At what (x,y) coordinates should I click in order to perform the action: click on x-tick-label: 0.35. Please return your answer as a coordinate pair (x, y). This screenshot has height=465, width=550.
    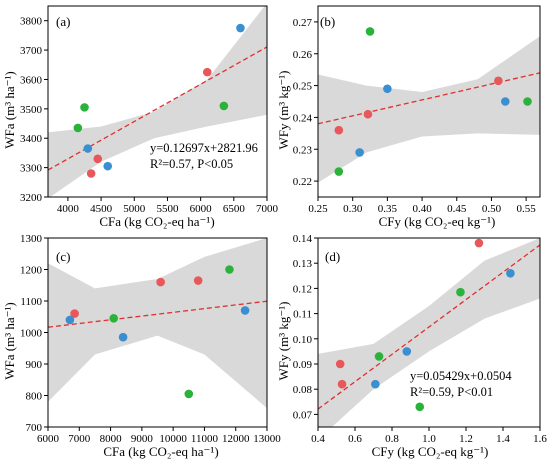
    Looking at the image, I should click on (388, 209).